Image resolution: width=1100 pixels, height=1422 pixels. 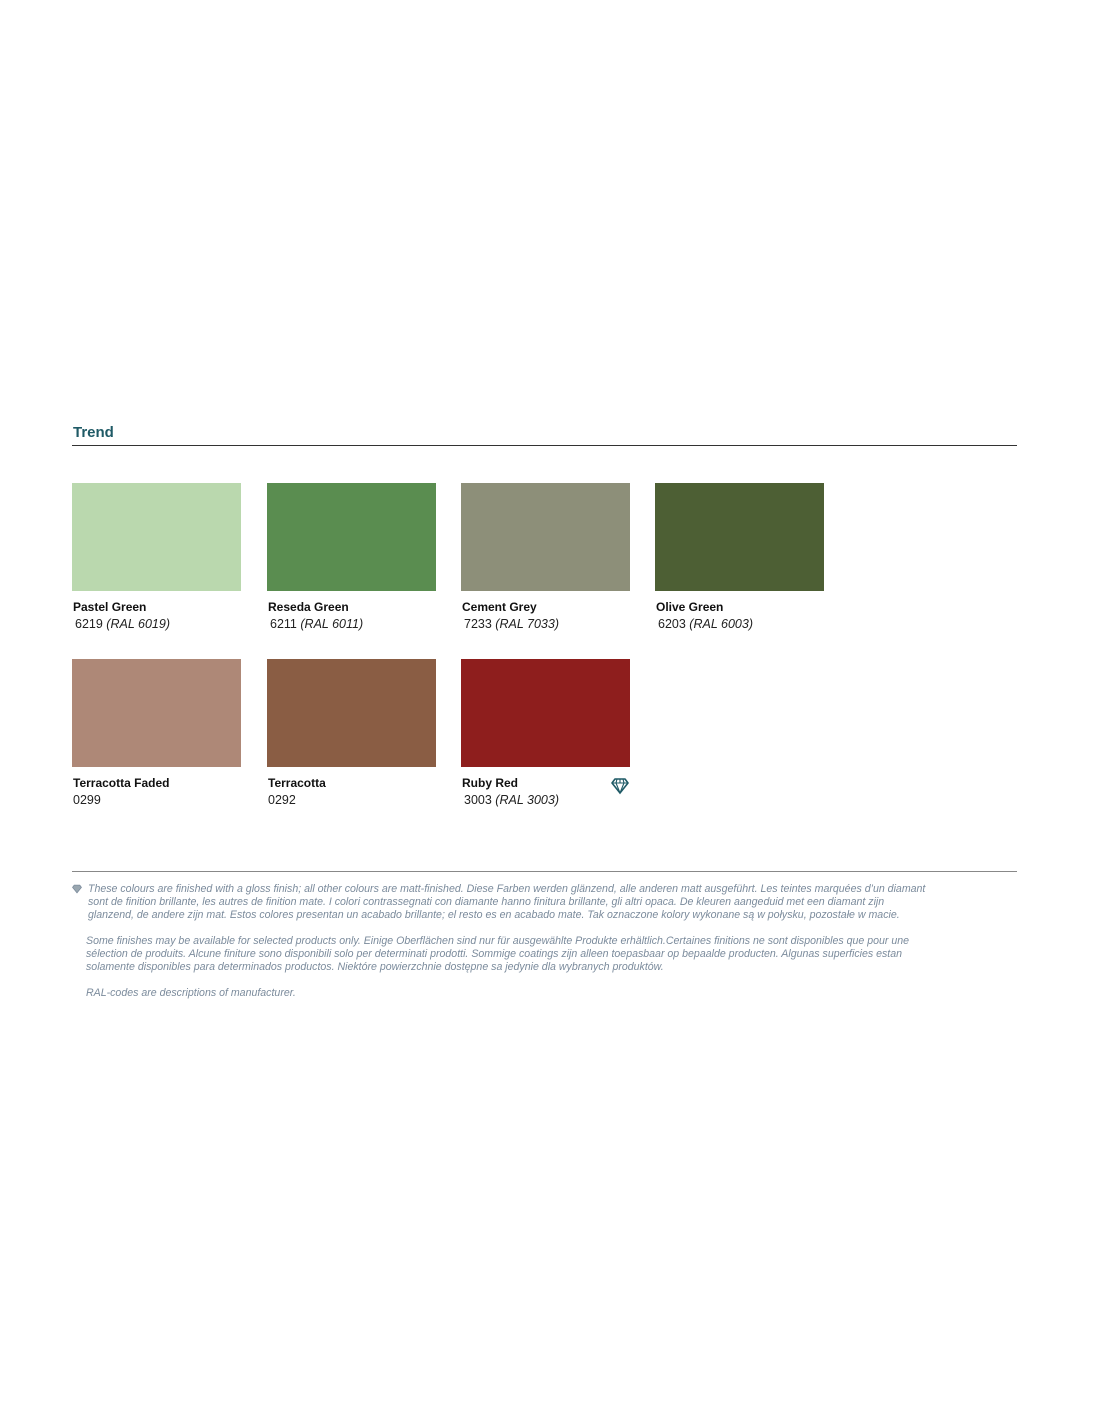 I want to click on swatch-code: 7233 (RAL 7033), so click(x=511, y=624).